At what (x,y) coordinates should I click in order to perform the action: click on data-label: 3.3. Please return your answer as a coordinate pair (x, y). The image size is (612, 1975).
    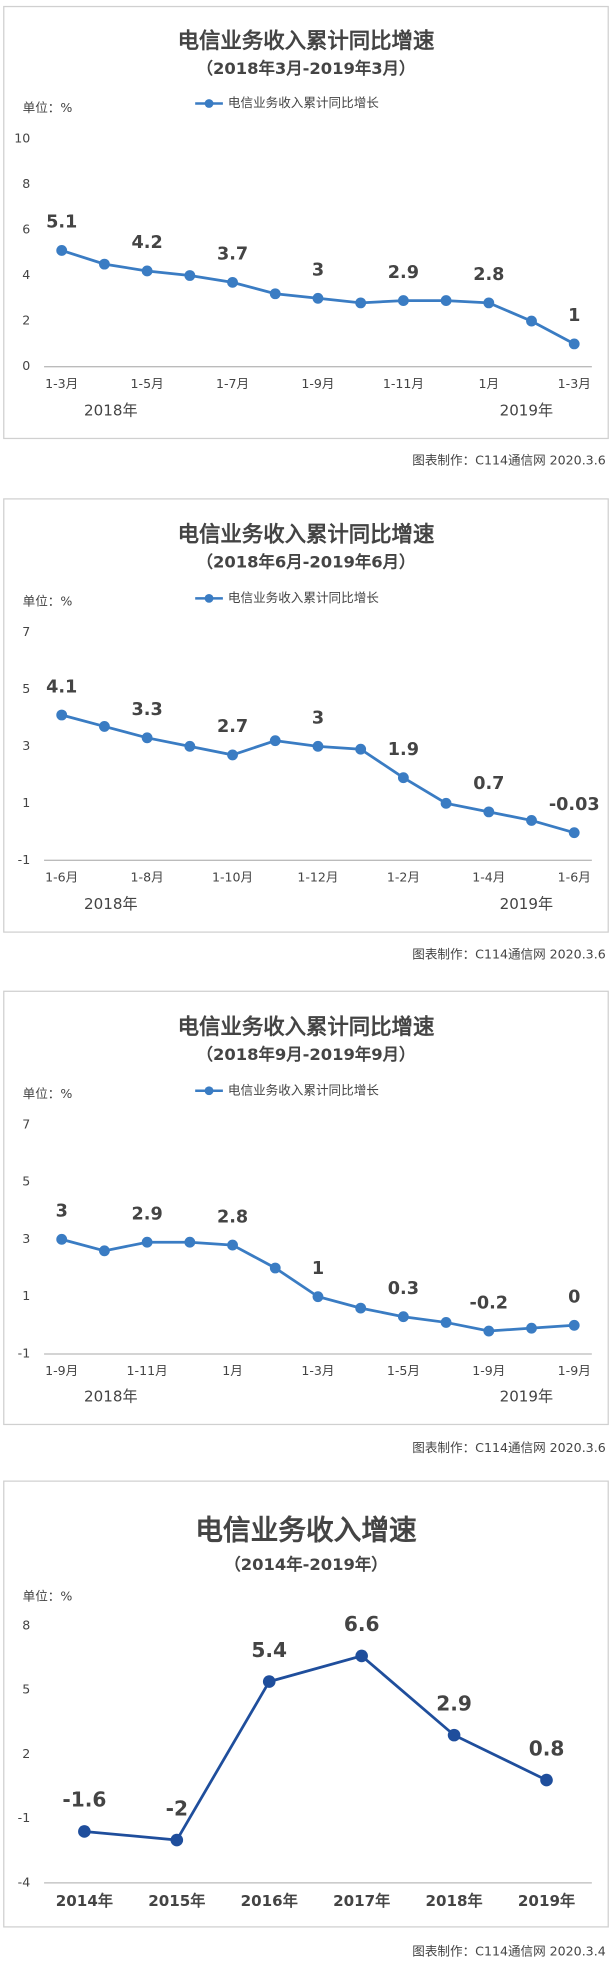
    Looking at the image, I should click on (147, 710).